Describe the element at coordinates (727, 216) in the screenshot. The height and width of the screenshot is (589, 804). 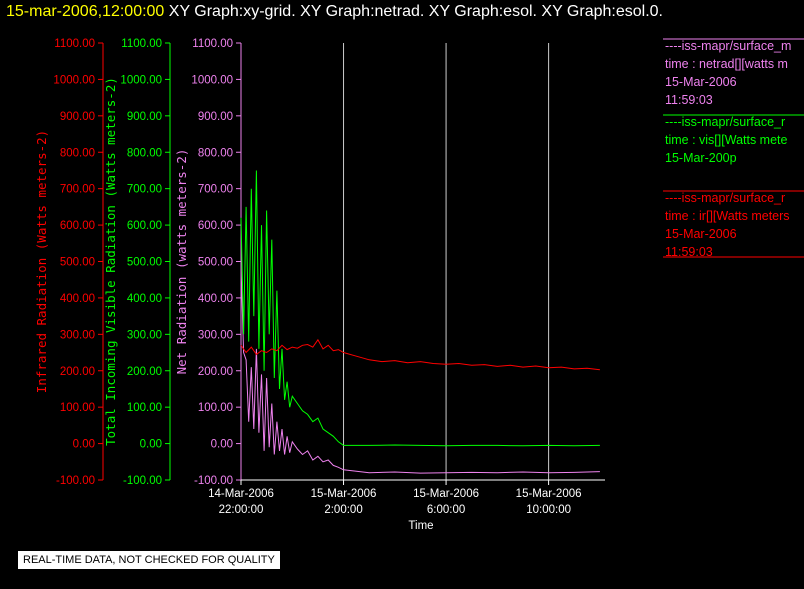
I see `legend-text: time : ir[][Watts meters` at that location.